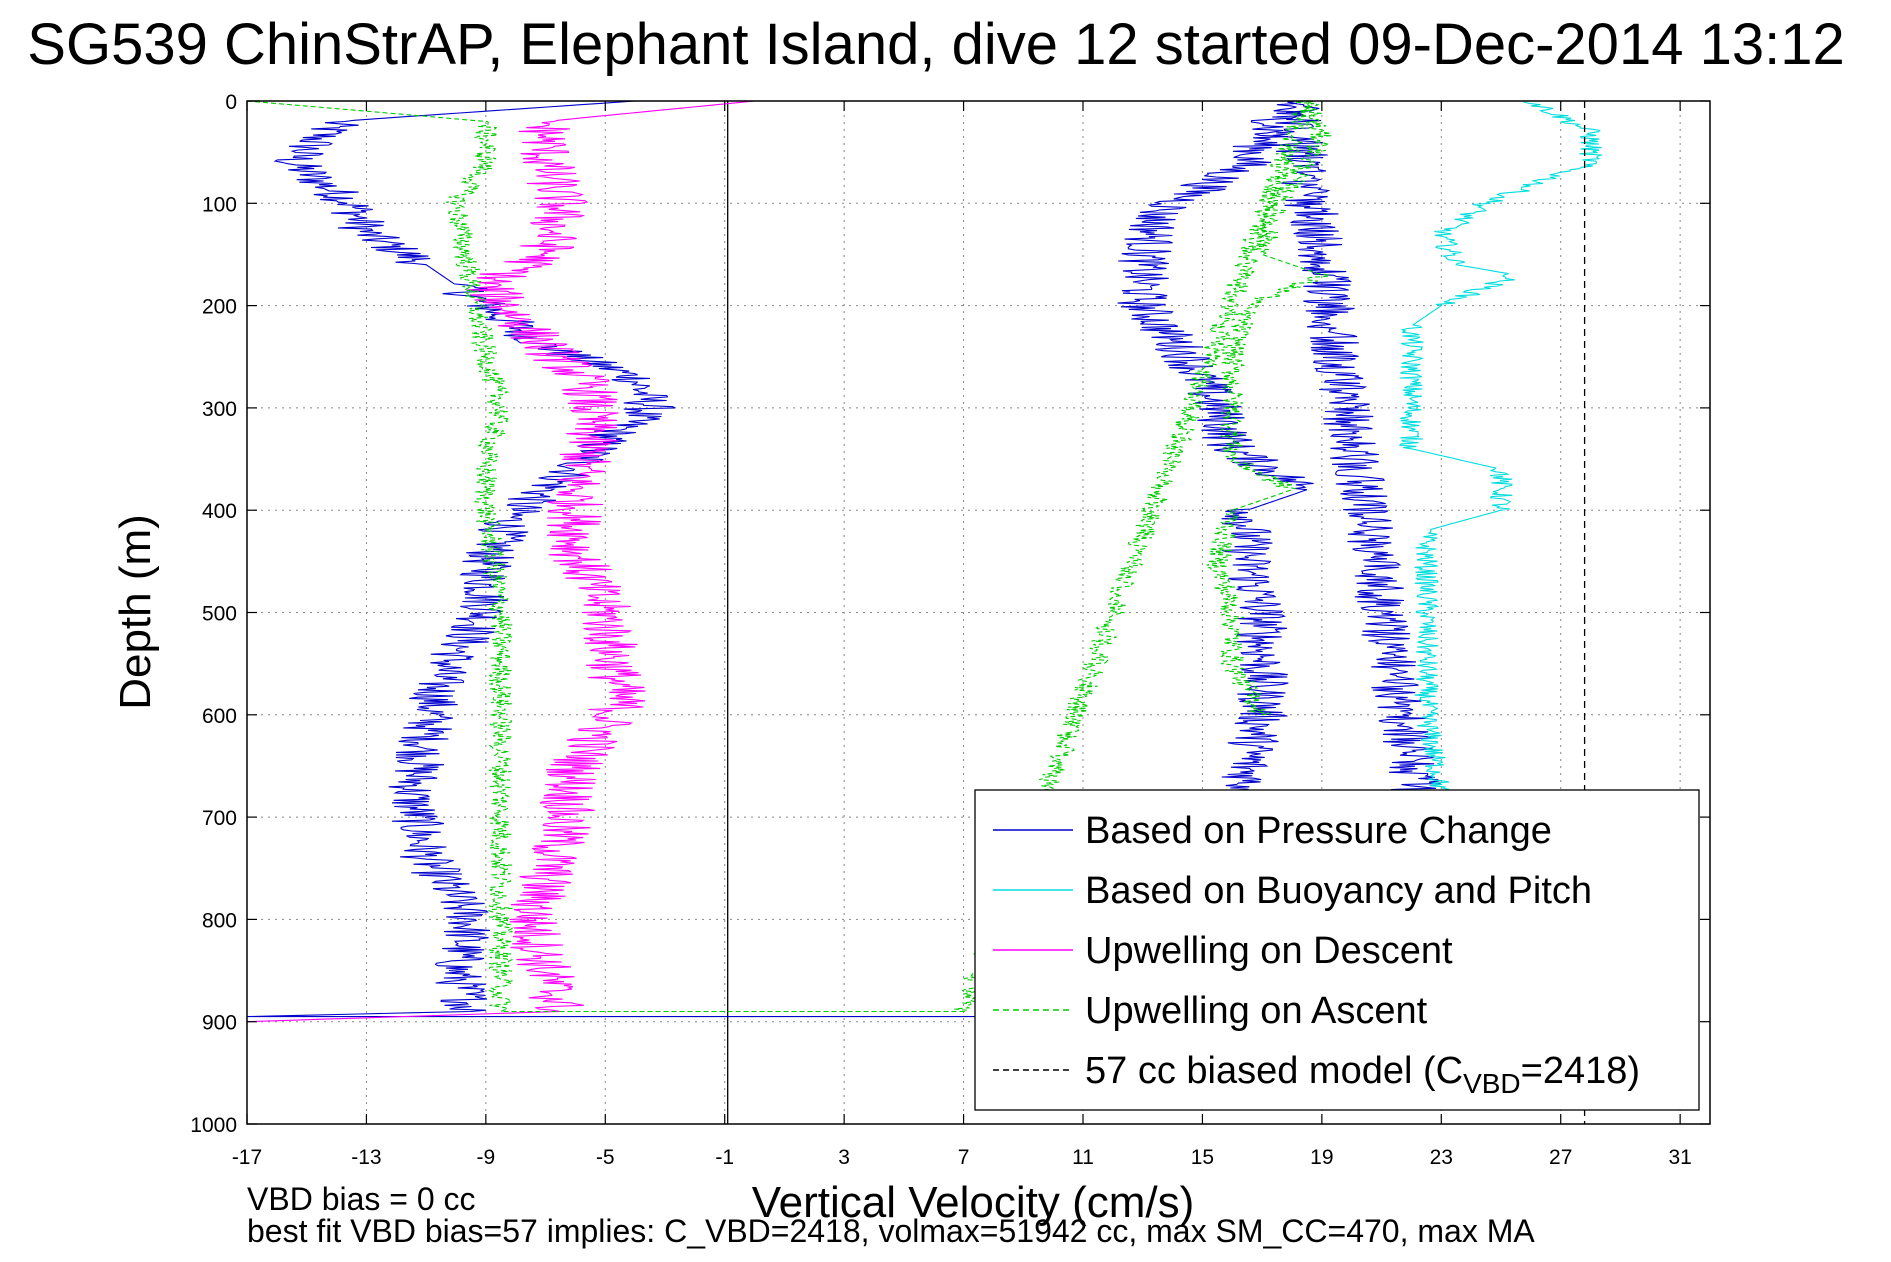 The width and height of the screenshot is (1891, 1262). Describe the element at coordinates (231, 102) in the screenshot. I see `y-tick-label: 0` at that location.